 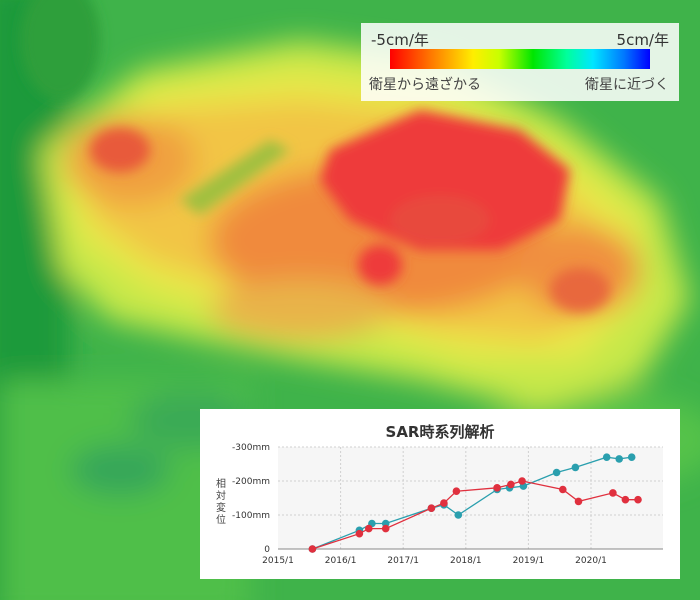 What do you see at coordinates (267, 550) in the screenshot?
I see `y-tick-label: 0` at bounding box center [267, 550].